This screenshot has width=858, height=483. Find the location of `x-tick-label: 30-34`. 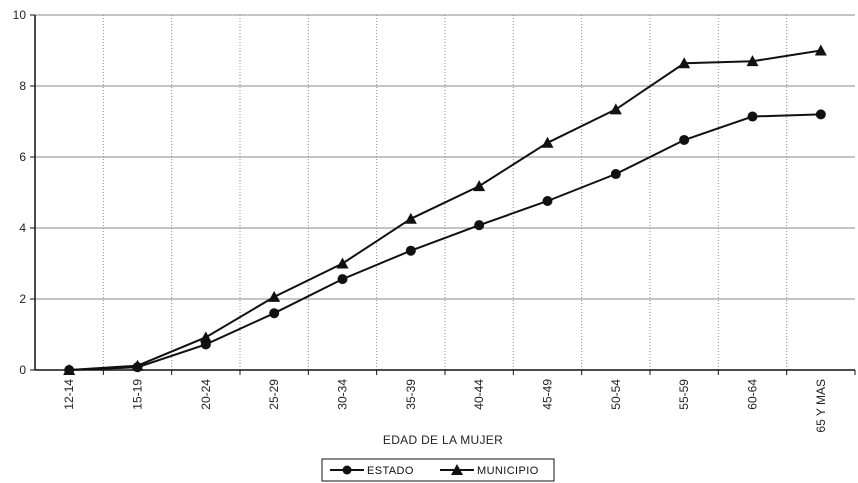

x-tick-label: 30-34 is located at coordinates (343, 394).